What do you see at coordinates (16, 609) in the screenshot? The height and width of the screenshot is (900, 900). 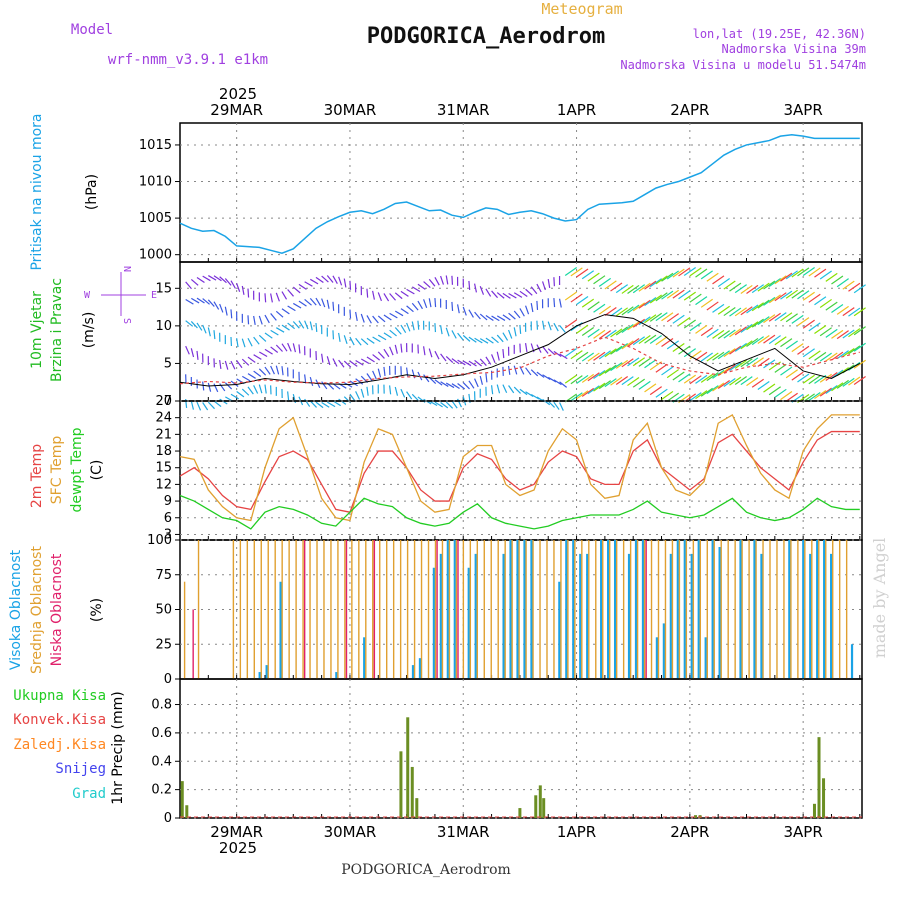 I see `cloud-ylabel-high: Visoka Oblacnost` at bounding box center [16, 609].